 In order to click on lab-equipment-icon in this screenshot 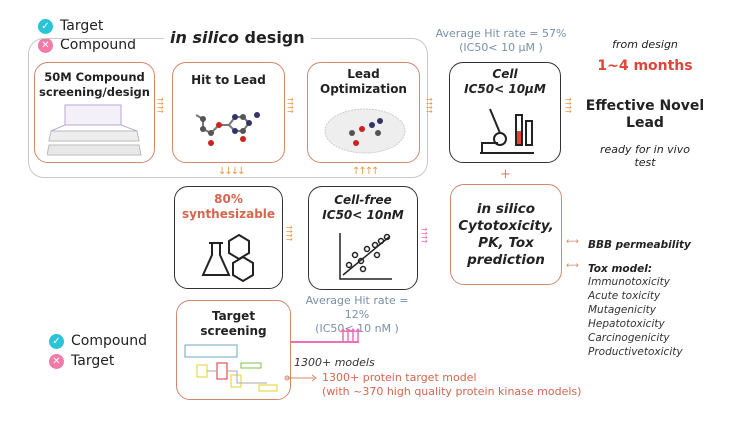, I will do `click(507, 131)`.